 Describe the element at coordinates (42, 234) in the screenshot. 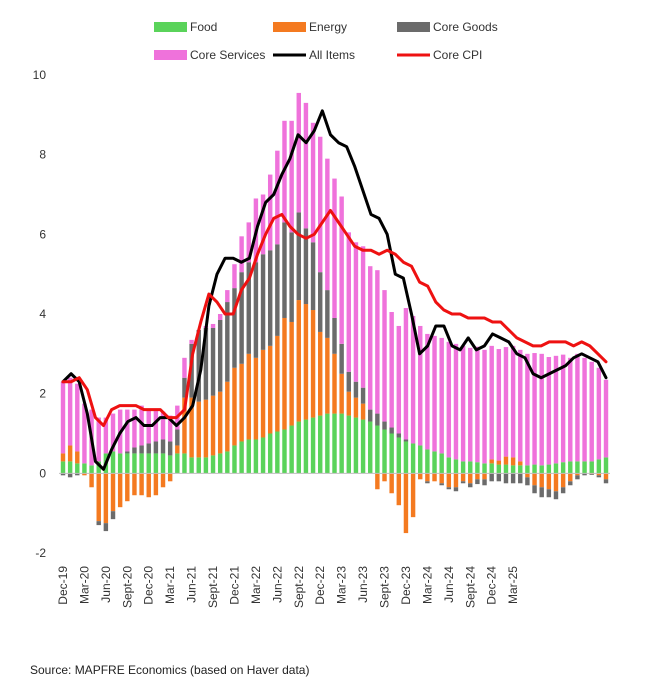

I see `y-tick-label: 6` at that location.